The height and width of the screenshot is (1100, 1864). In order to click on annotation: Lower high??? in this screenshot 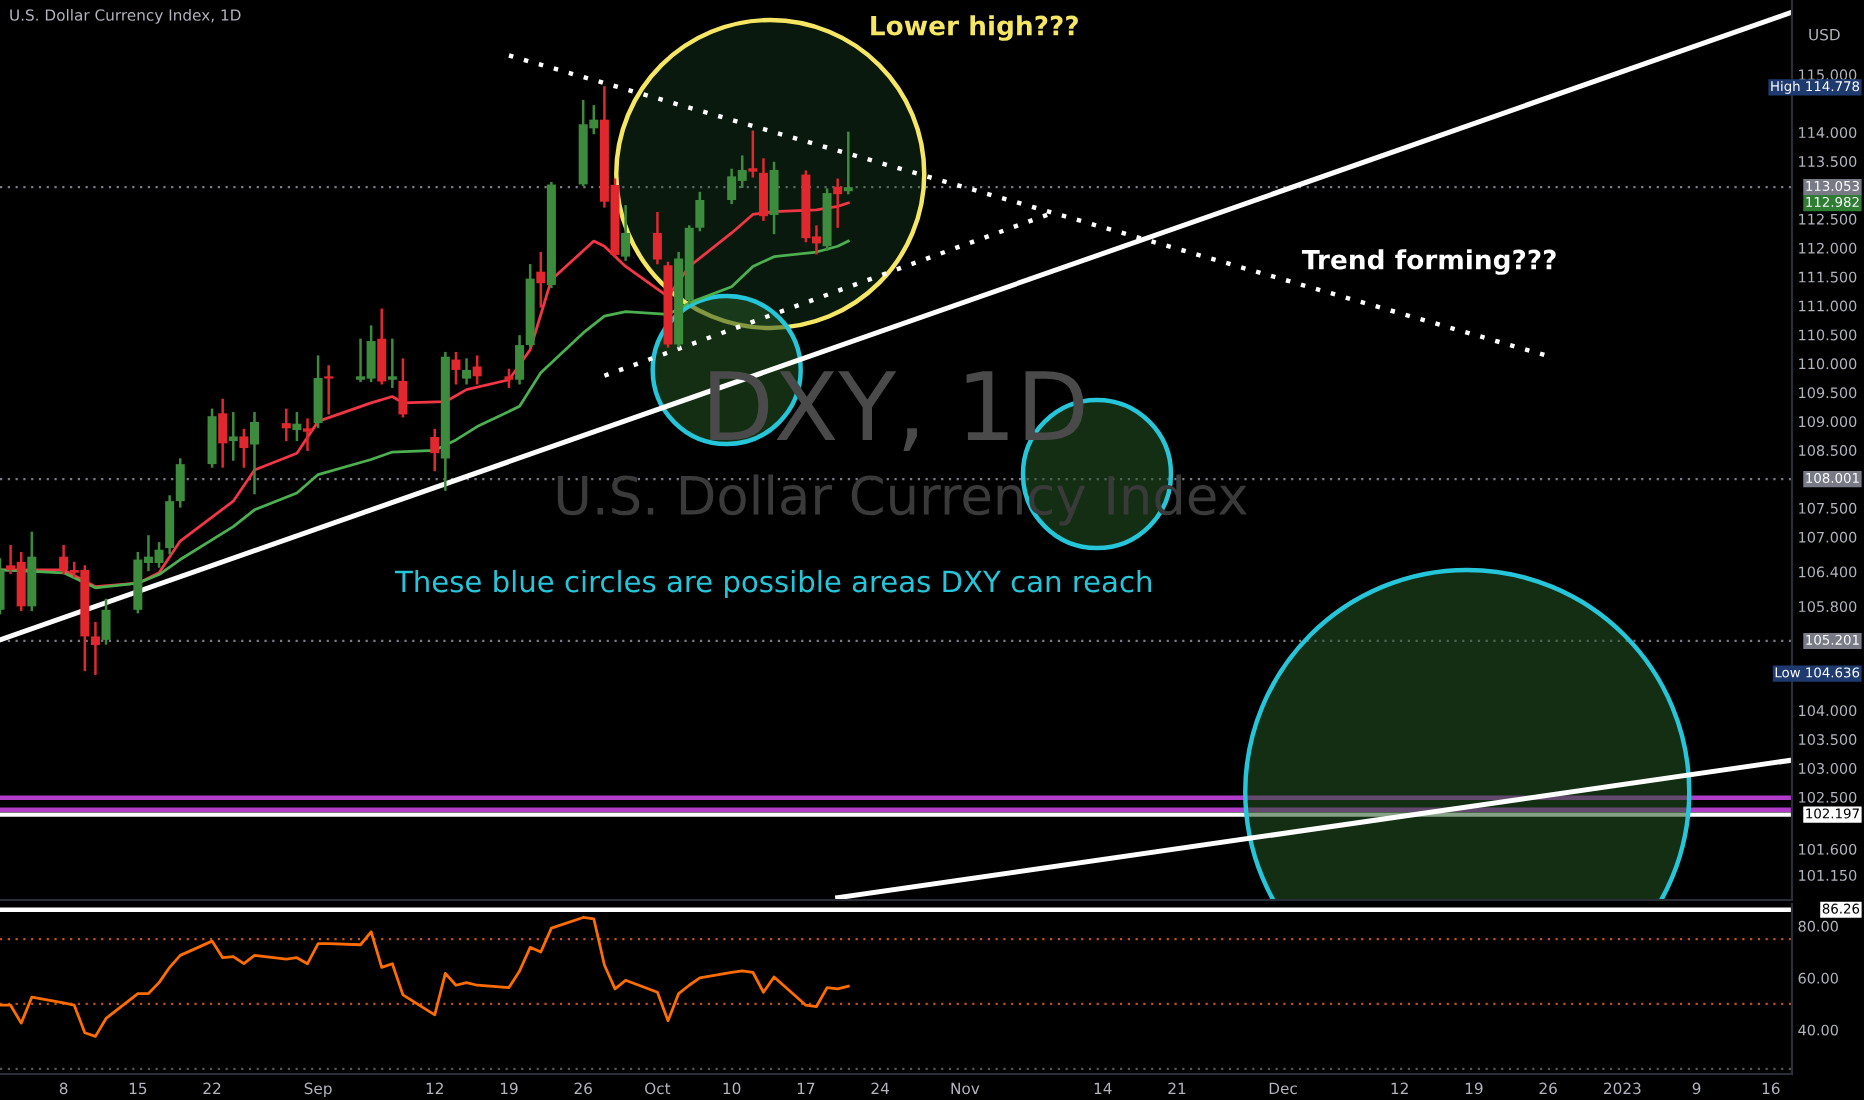, I will do `click(974, 28)`.